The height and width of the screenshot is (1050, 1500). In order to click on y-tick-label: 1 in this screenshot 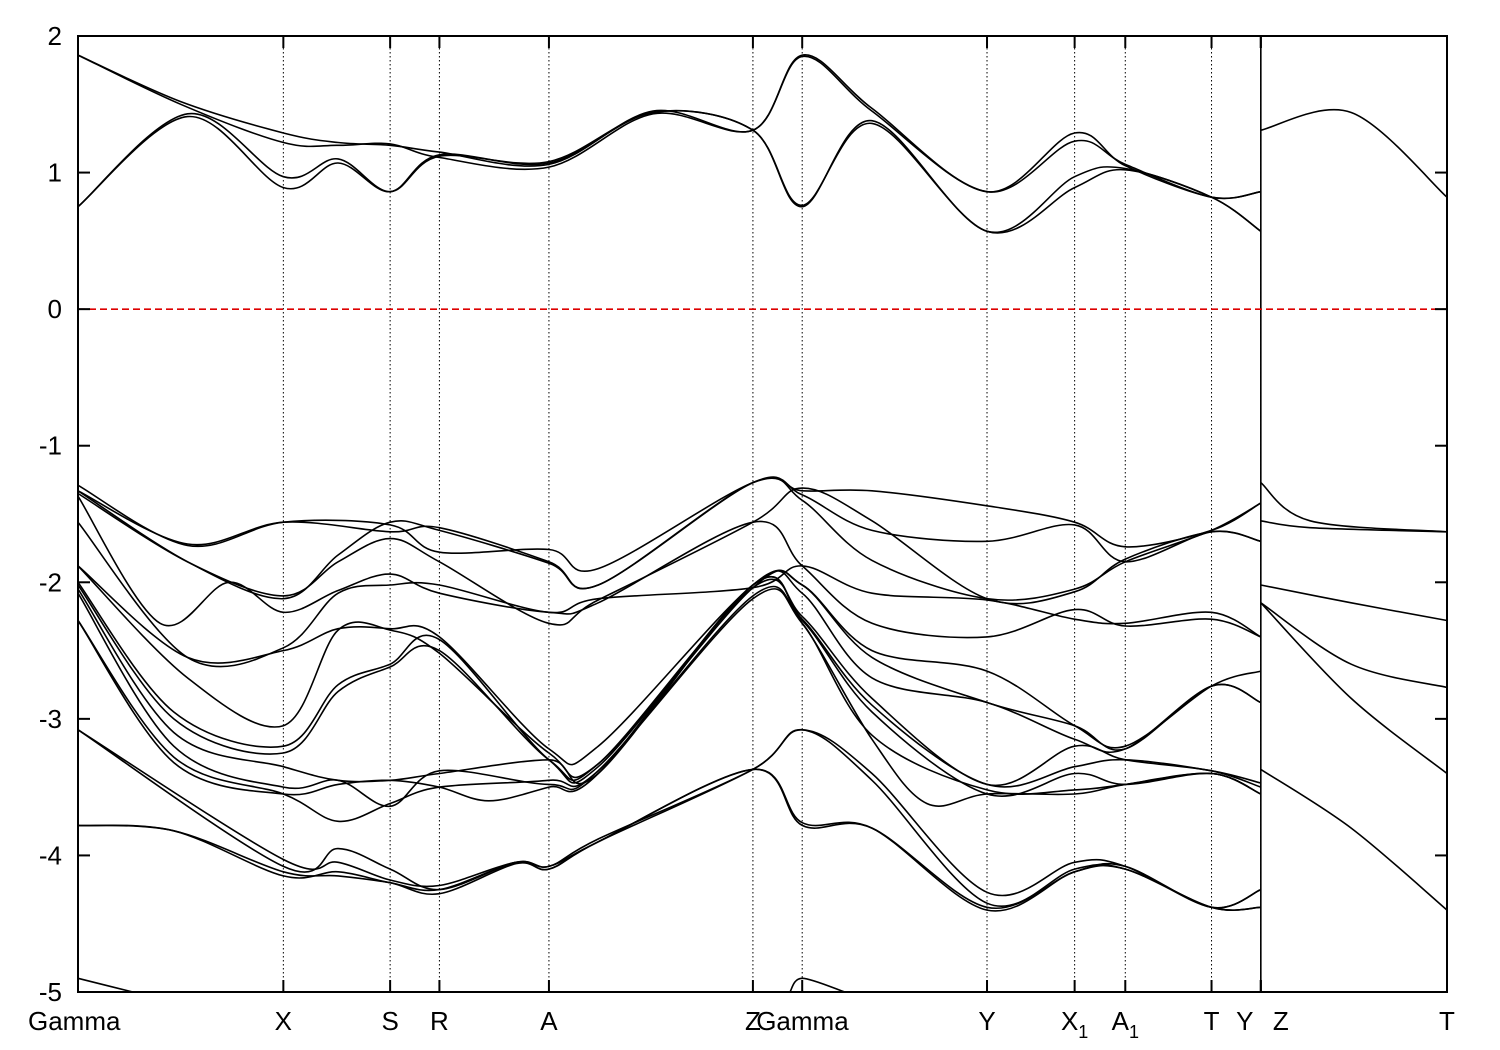, I will do `click(55, 173)`.